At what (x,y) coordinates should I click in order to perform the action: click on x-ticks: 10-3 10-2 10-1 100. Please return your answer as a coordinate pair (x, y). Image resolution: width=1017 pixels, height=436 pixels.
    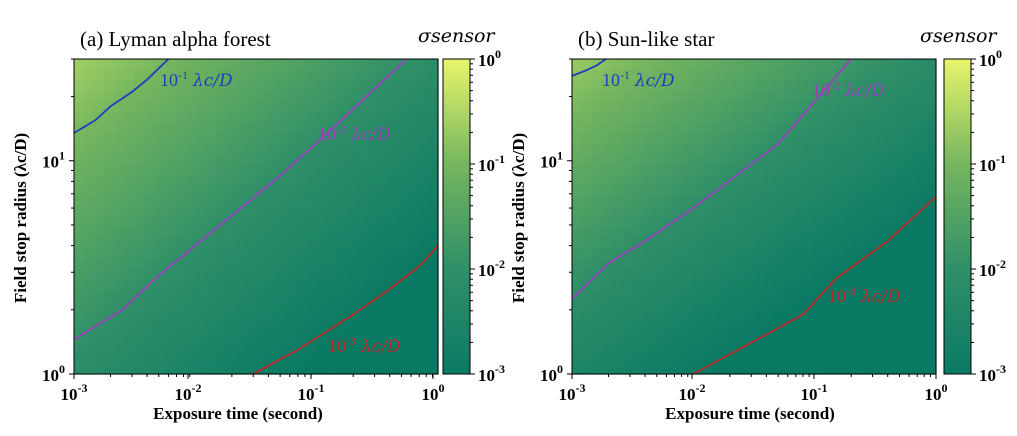
    Looking at the image, I should click on (753, 389).